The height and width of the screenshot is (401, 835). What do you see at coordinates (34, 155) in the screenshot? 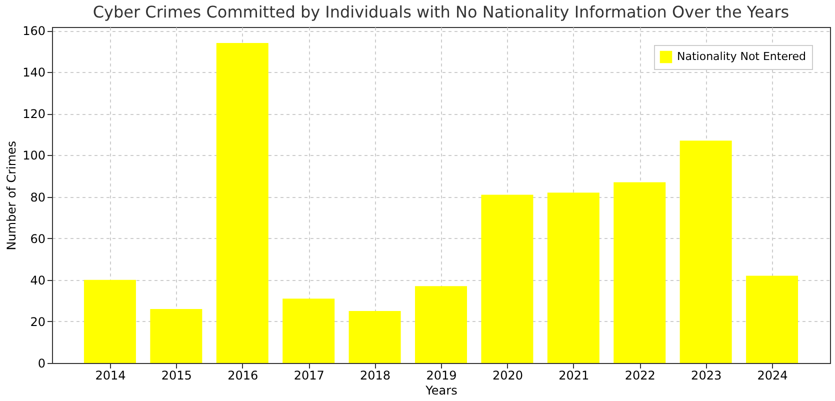
I see `y-tick-label: 100` at bounding box center [34, 155].